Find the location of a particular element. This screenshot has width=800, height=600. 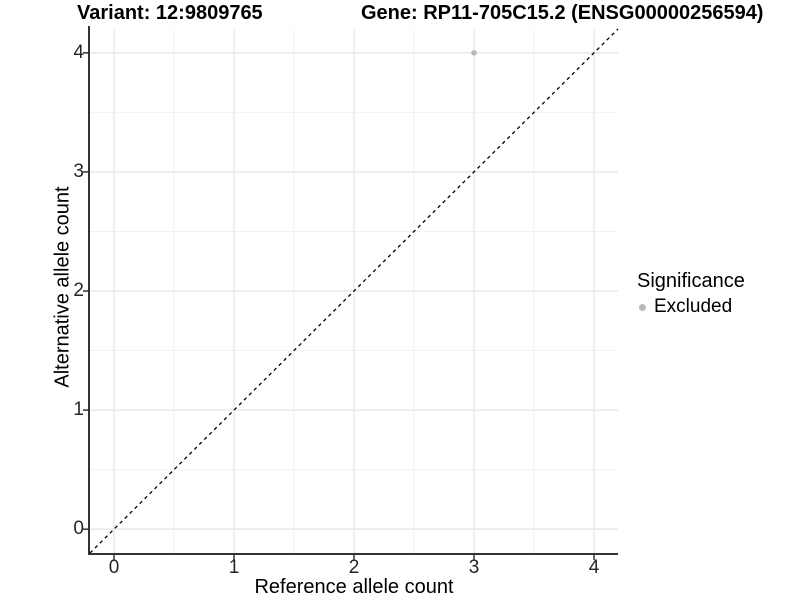

x-axis-title: Reference allele count is located at coordinates (354, 587).